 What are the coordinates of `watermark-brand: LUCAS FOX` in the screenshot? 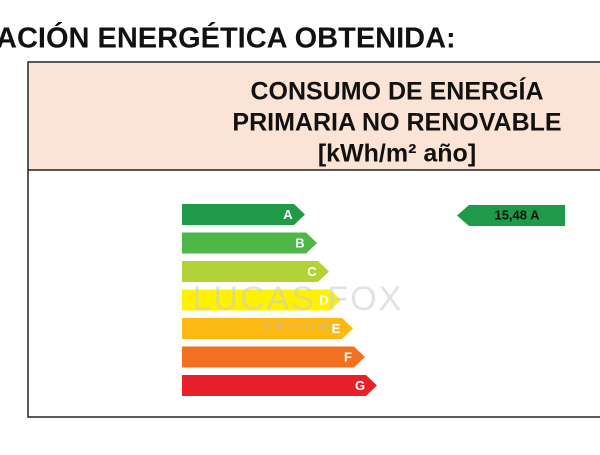 It's located at (298, 299).